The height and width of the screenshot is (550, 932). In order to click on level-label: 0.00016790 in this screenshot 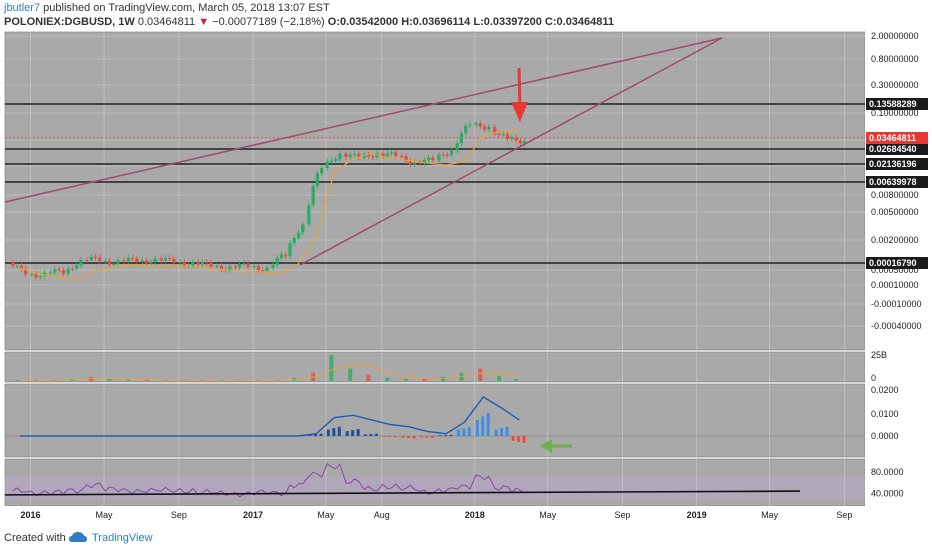, I will do `click(893, 263)`.